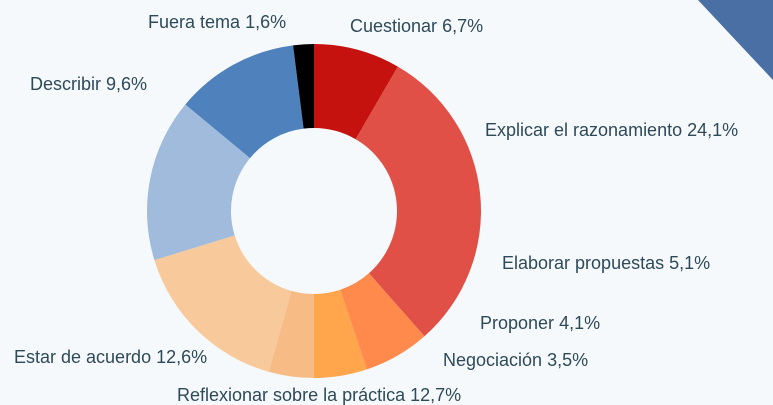 This screenshot has width=773, height=405. I want to click on slice-label: Estar de acuerdo 12,6%, so click(110, 357).